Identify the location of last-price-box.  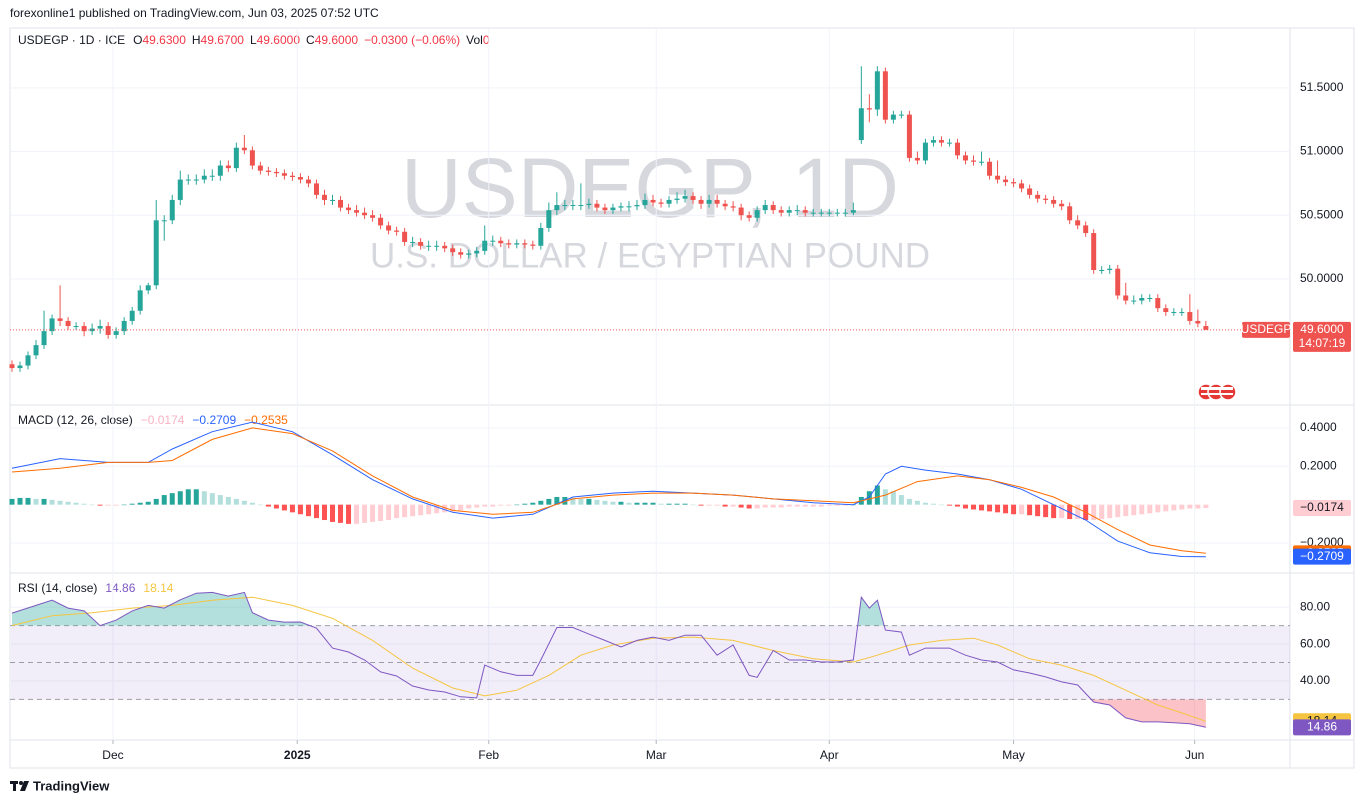
(1322, 336).